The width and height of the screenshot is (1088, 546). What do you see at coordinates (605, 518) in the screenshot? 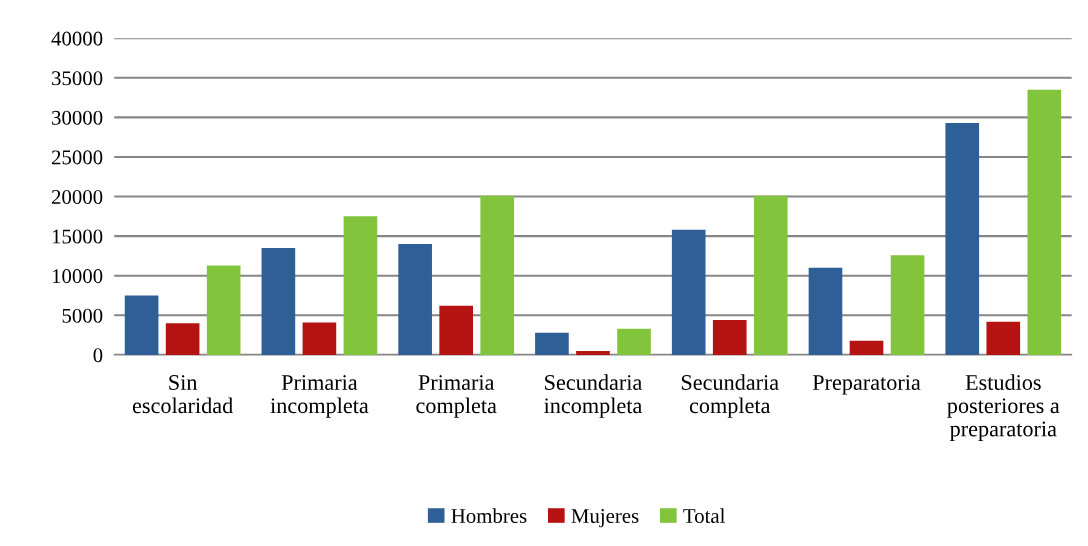
I see `legend-label: Mujeres` at bounding box center [605, 518].